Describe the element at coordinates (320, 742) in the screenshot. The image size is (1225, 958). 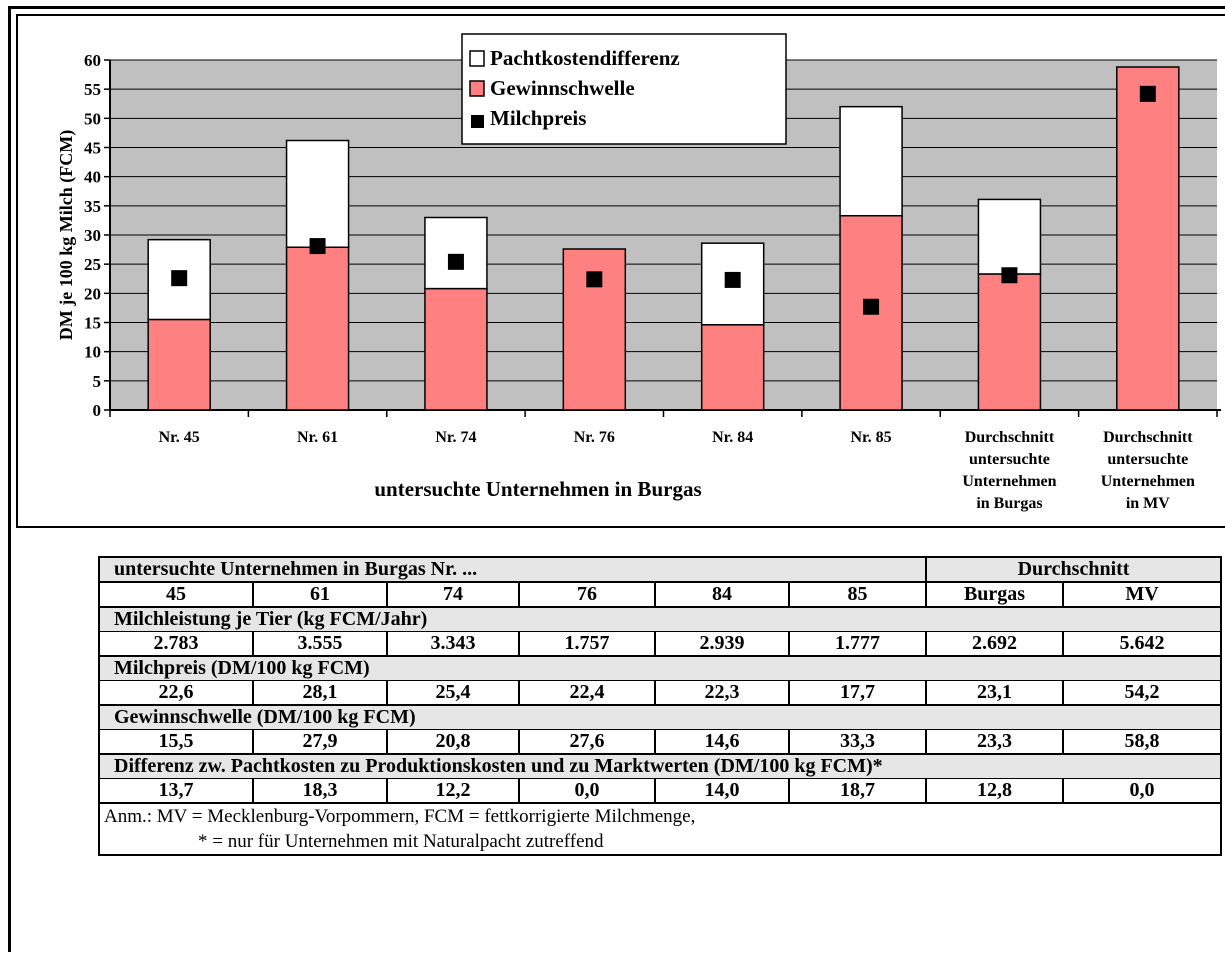
I see `table-cell: 27,9` at that location.